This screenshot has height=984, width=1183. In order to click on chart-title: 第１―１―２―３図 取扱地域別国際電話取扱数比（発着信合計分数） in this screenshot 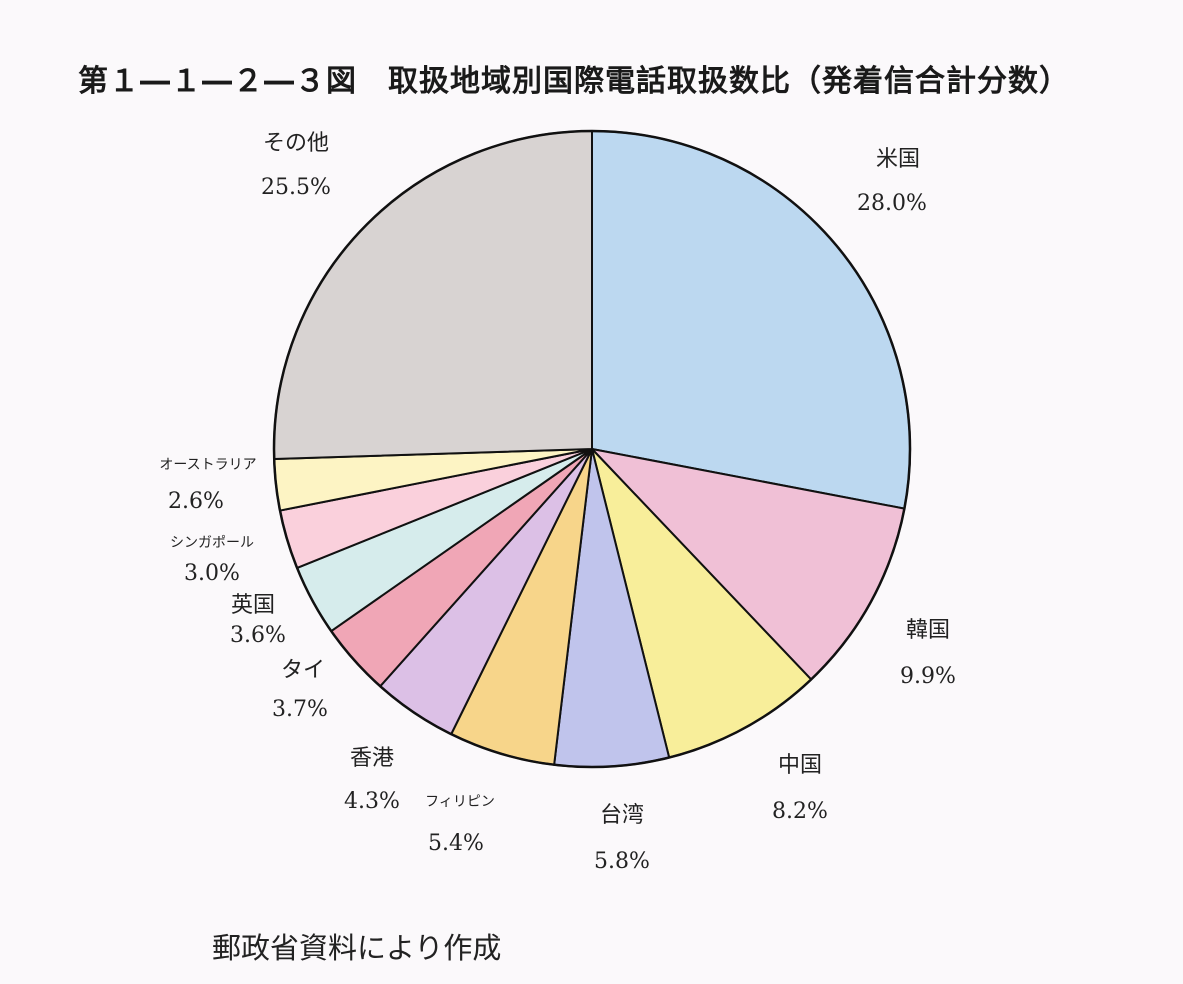, I will do `click(574, 81)`.